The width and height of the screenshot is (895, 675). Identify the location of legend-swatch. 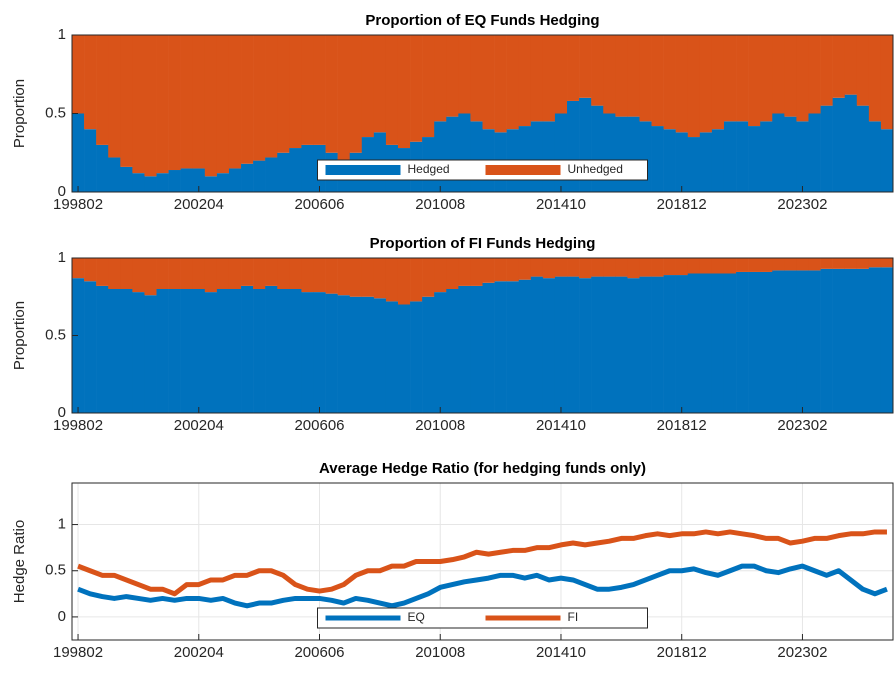
(523, 170).